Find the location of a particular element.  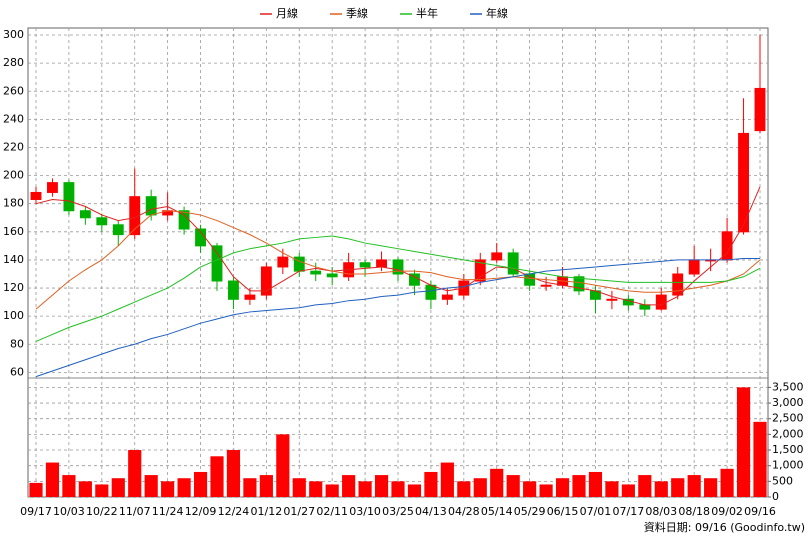

volume-tick-label: 500 is located at coordinates (782, 480).